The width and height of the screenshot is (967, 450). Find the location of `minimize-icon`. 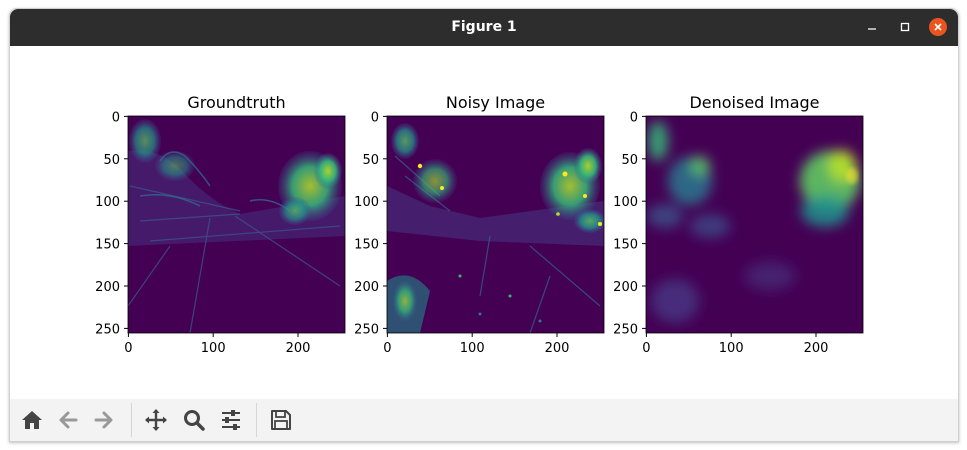

minimize-icon is located at coordinates (872, 29).